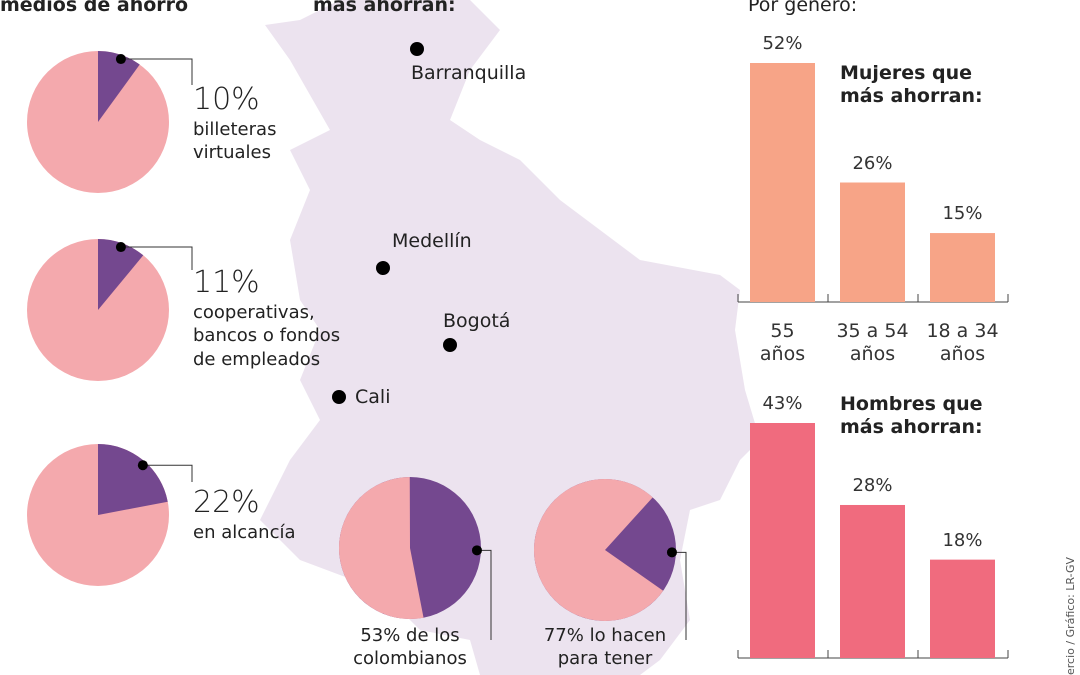 This screenshot has width=1080, height=675. Describe the element at coordinates (872, 485) in the screenshot. I see `bar-value-label: 28%` at that location.